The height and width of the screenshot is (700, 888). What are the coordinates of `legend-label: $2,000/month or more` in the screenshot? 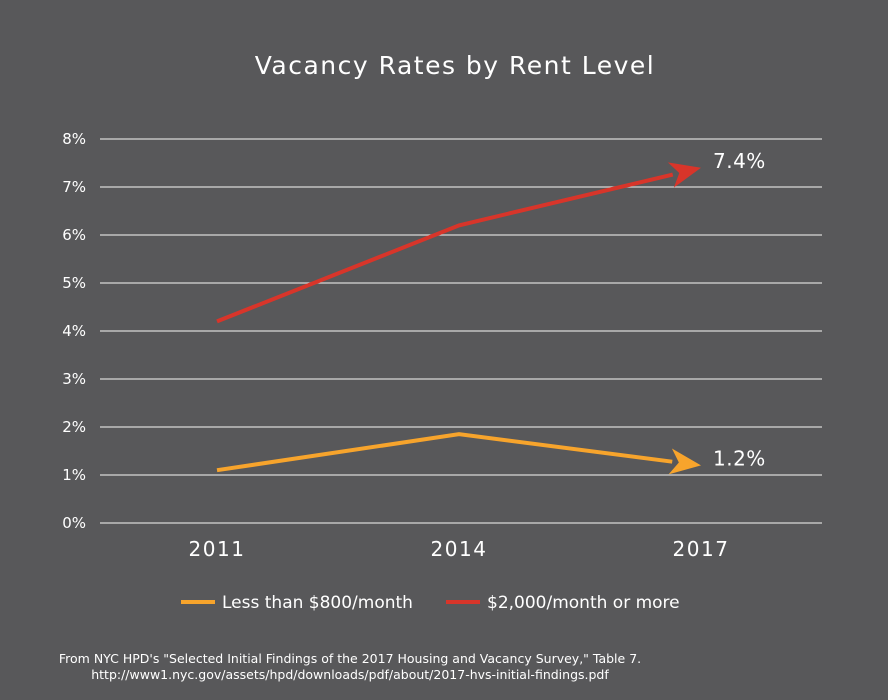 It's located at (583, 603).